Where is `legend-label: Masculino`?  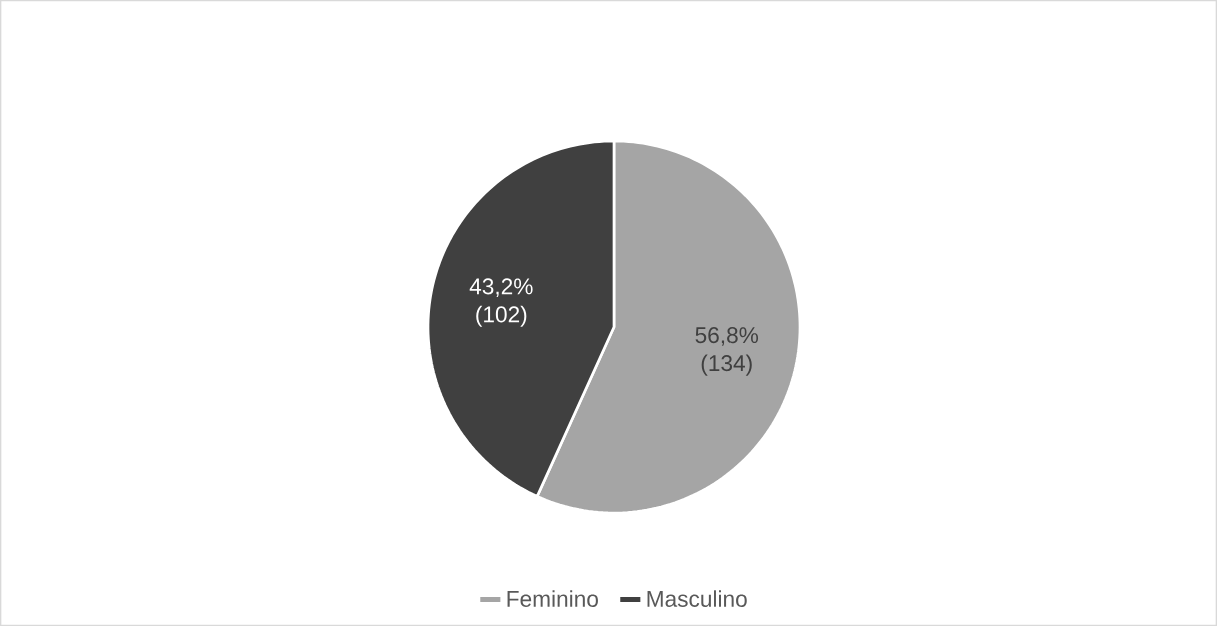 legend-label: Masculino is located at coordinates (697, 598).